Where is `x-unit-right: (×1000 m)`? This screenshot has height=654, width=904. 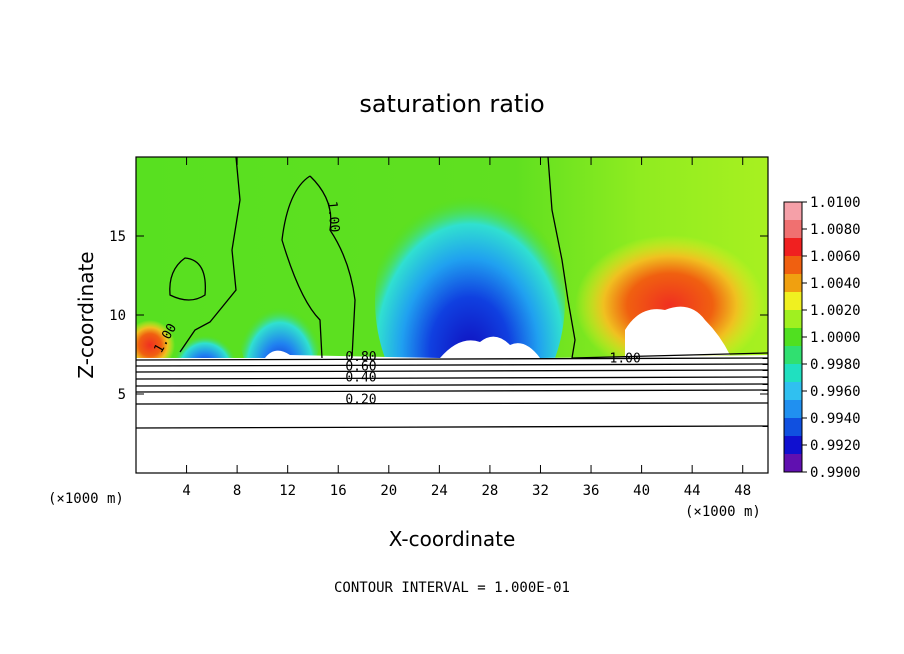 x-unit-right: (×1000 m) is located at coordinates (723, 512).